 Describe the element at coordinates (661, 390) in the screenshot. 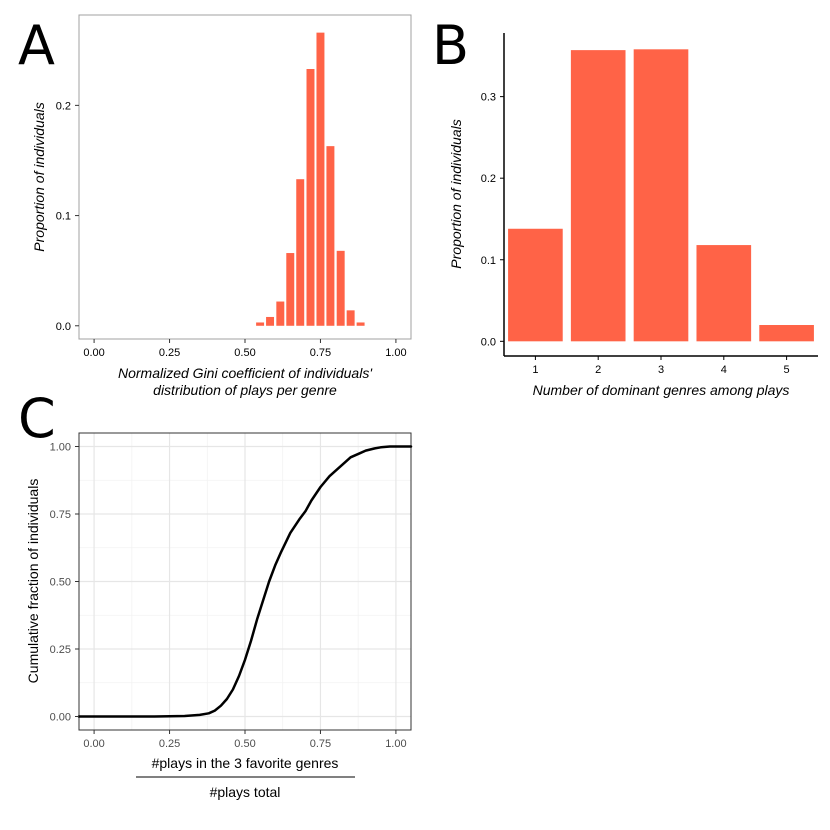

I see `panel-b-x-axis-title: Number of dominant genres among plays` at that location.